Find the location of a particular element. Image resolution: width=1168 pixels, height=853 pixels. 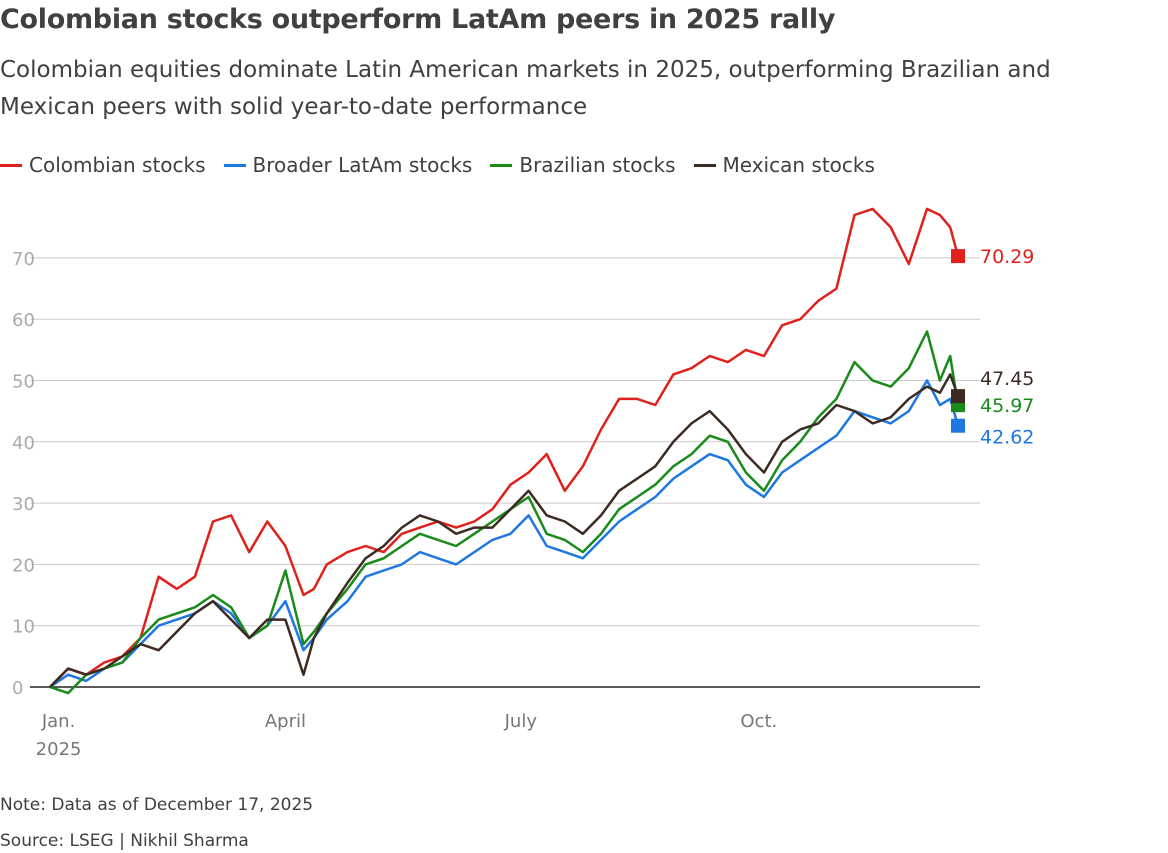

x-tick-label: April is located at coordinates (285, 721).